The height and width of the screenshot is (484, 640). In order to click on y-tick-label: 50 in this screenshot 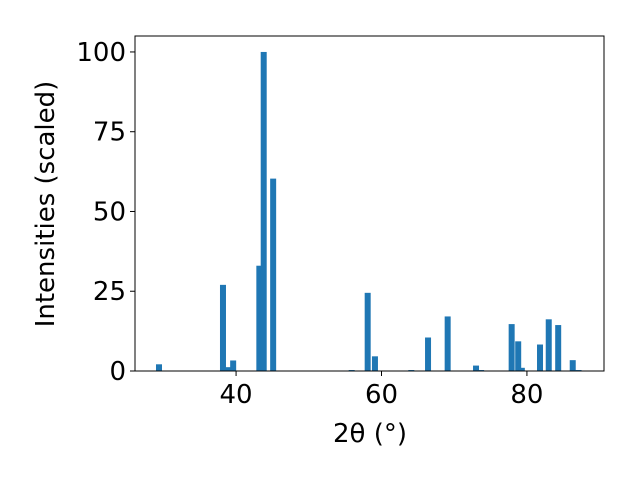, I will do `click(109, 212)`.